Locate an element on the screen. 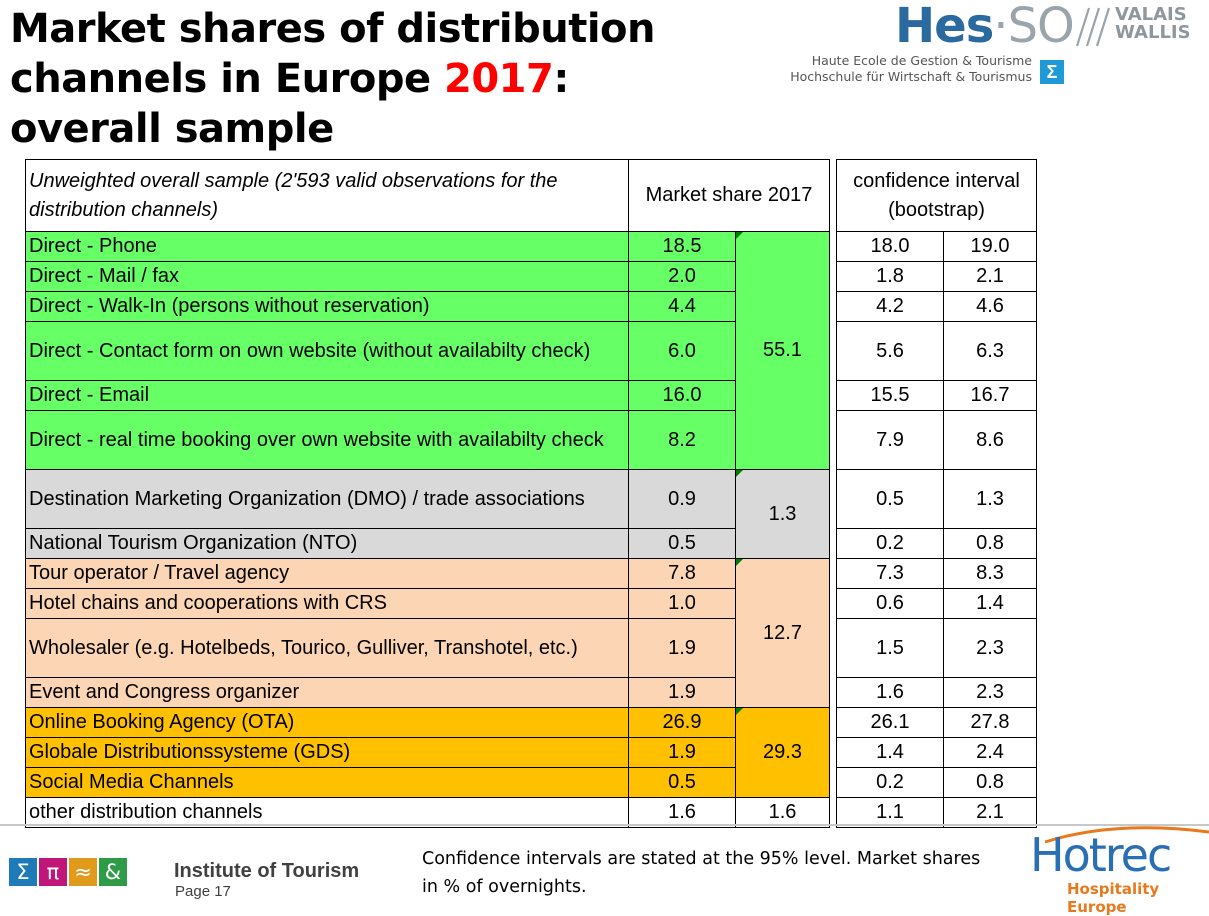 The width and height of the screenshot is (1209, 916). table-row: Direct - Email 16.0 15.5 16.7 is located at coordinates (531, 395).